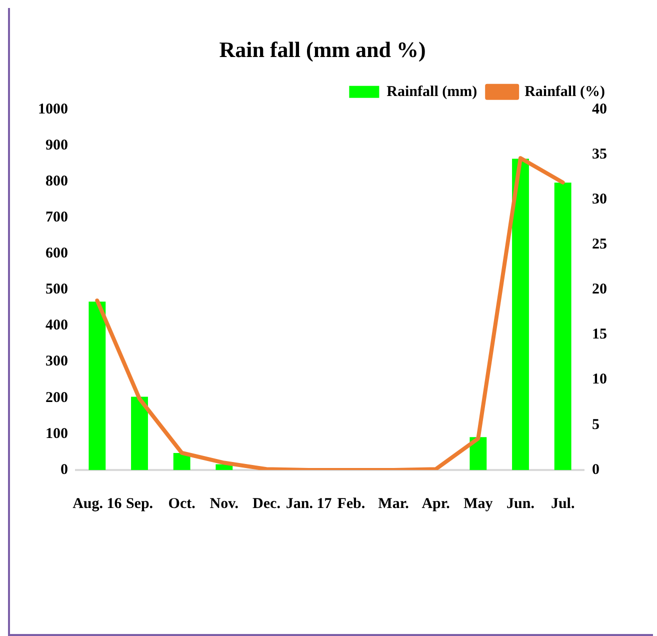 This screenshot has width=657, height=636. I want to click on x-tick-label: Jul., so click(562, 504).